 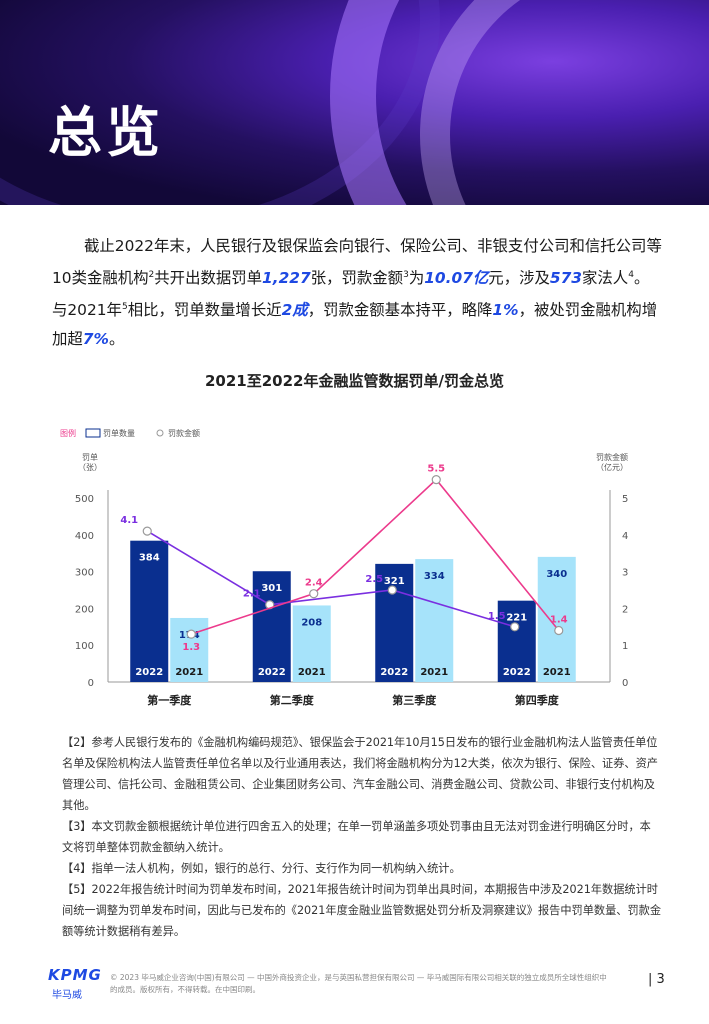 What do you see at coordinates (625, 573) in the screenshot?
I see `right-tick-label: 3` at bounding box center [625, 573].